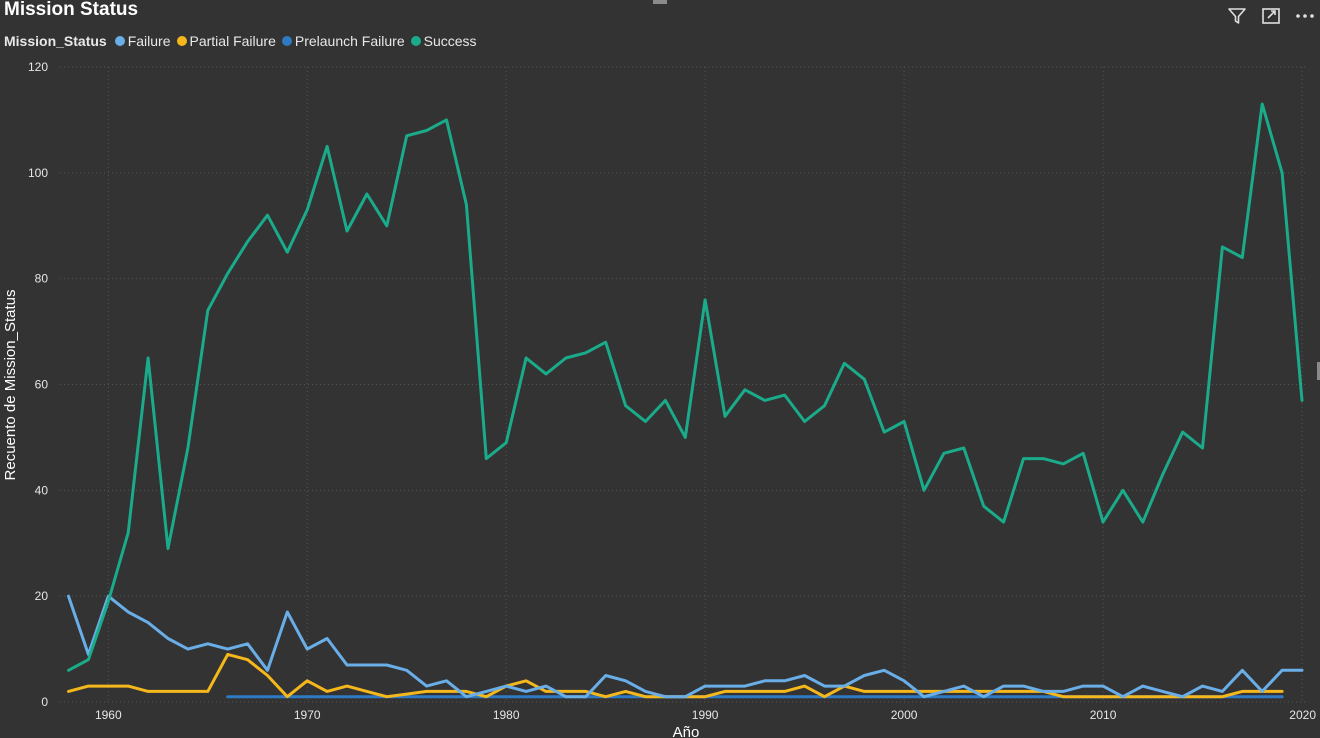  What do you see at coordinates (286, 41) in the screenshot?
I see `legend-marker-prelaunch-failure` at bounding box center [286, 41].